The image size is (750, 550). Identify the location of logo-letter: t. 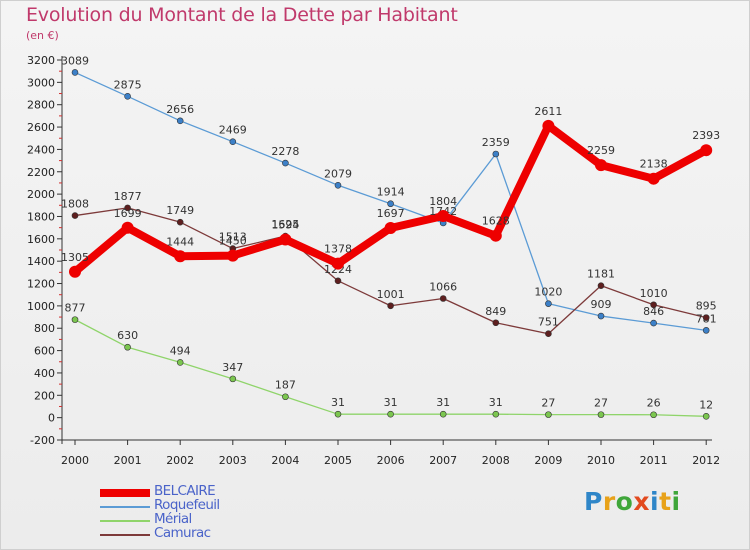
(665, 501).